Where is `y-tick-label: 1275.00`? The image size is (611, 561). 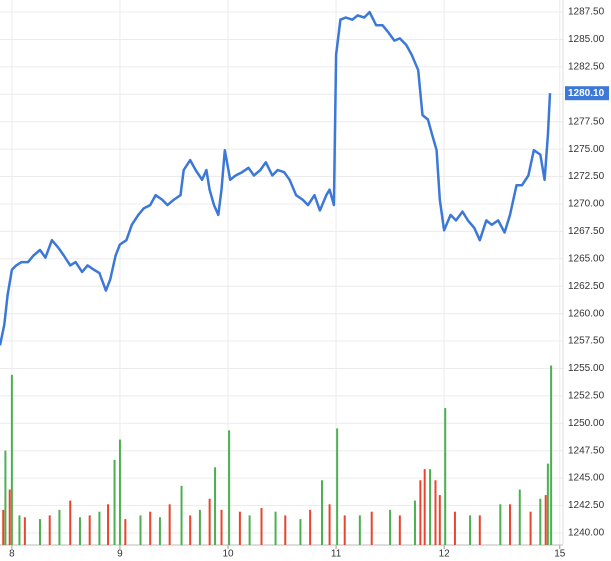
y-tick-label: 1275.00 is located at coordinates (586, 149).